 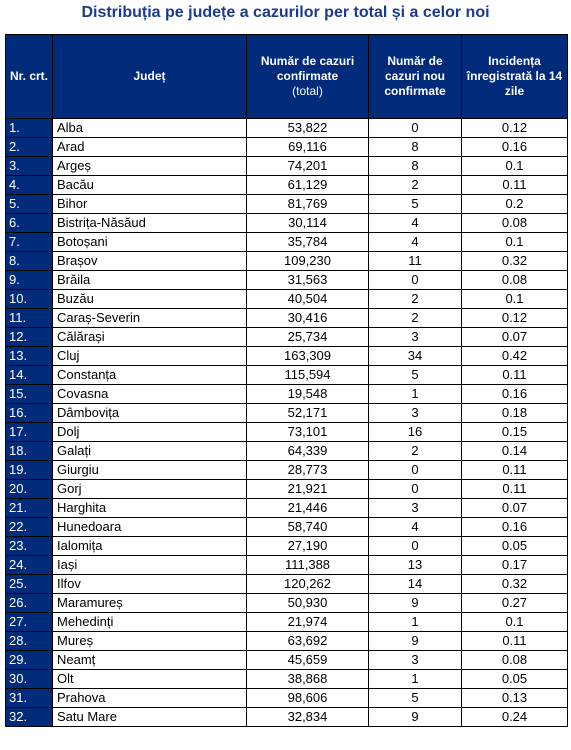 I want to click on total-cases: 63,692, so click(x=307, y=641).